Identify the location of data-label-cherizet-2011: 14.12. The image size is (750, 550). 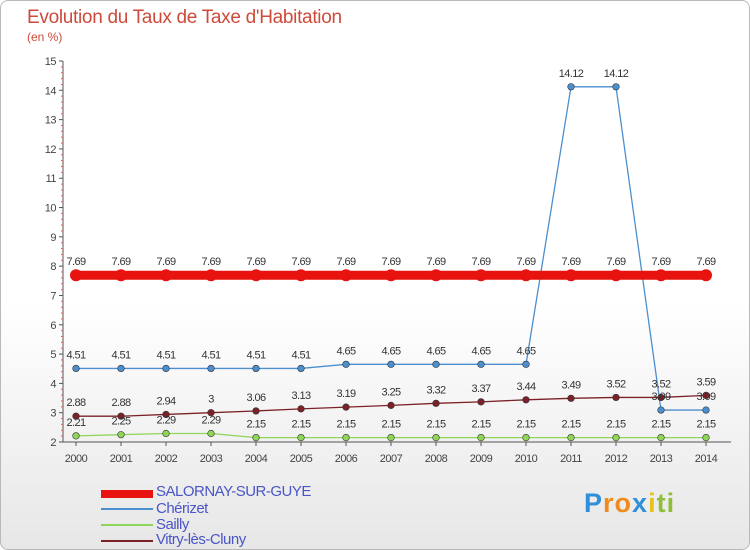
(571, 74).